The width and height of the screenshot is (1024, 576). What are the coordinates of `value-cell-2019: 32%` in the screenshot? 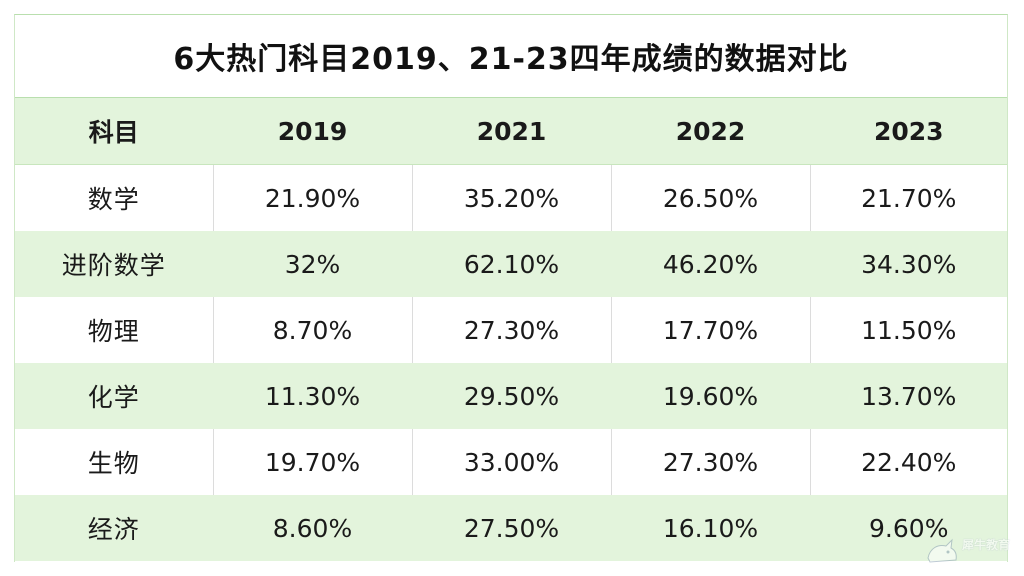 It's located at (312, 264).